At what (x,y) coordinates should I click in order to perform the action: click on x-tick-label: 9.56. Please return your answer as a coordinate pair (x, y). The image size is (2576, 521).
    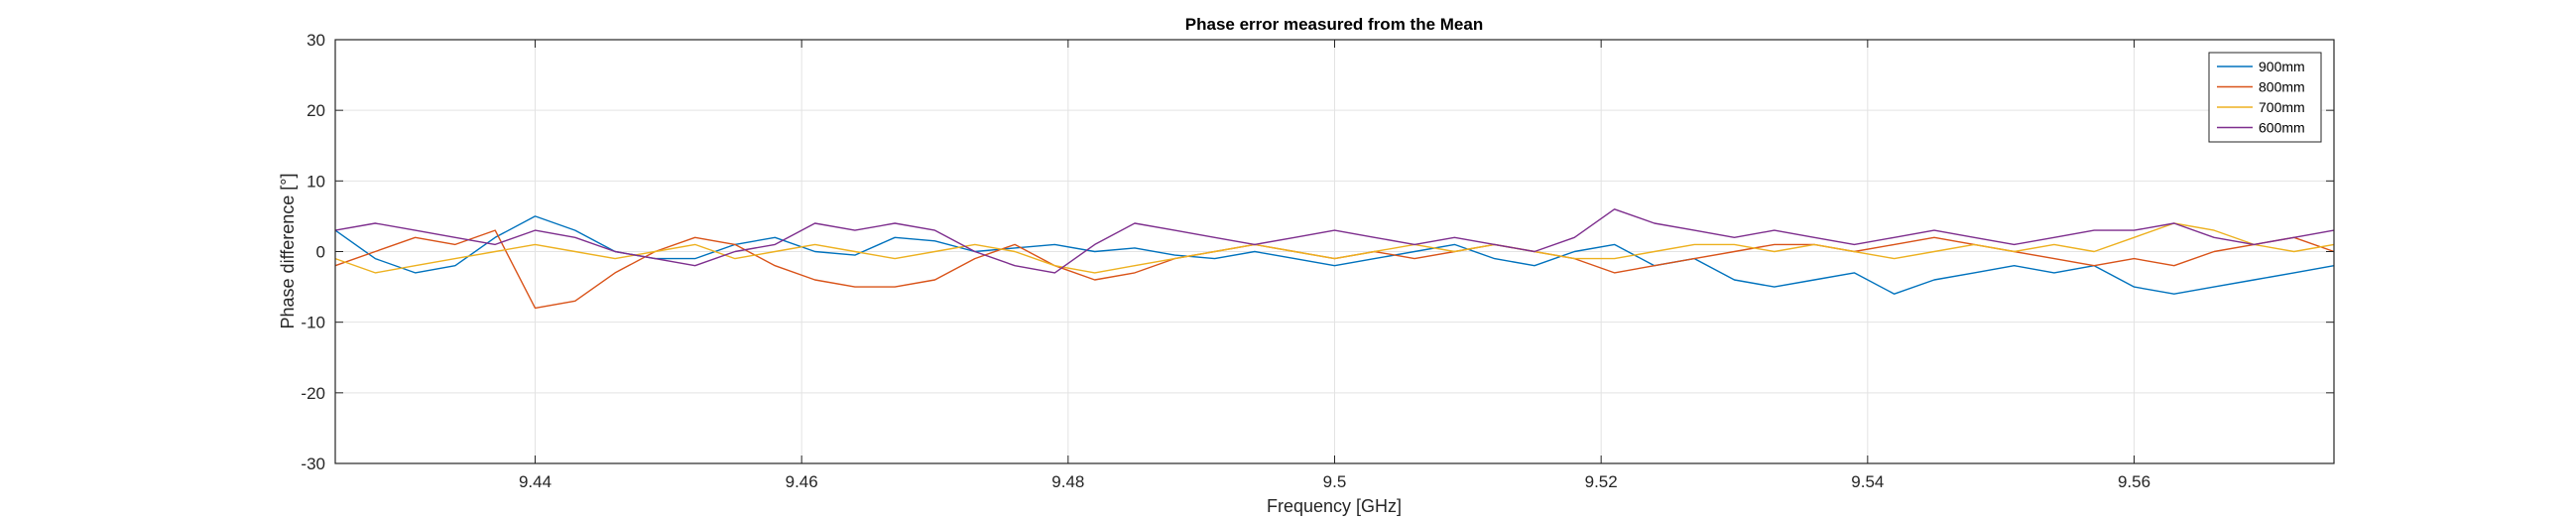
    Looking at the image, I should click on (2134, 481).